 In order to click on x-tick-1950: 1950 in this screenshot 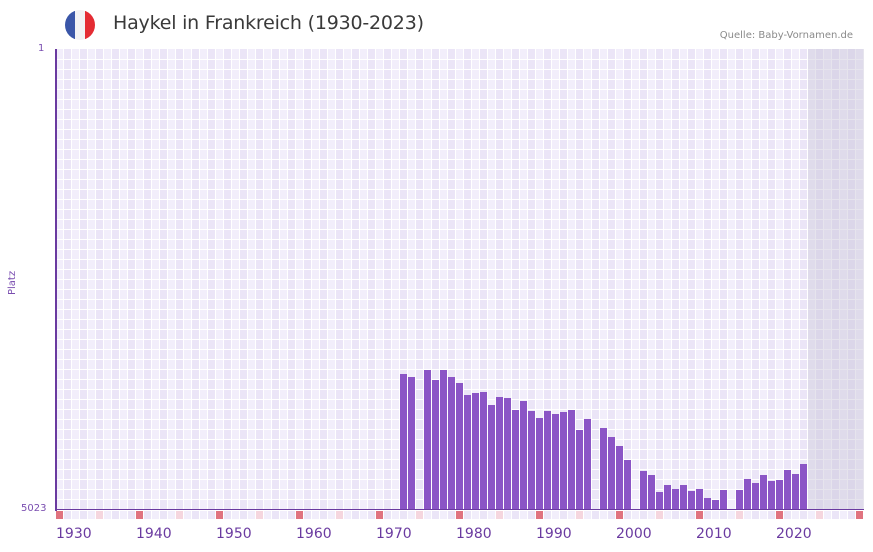, I will do `click(234, 534)`.